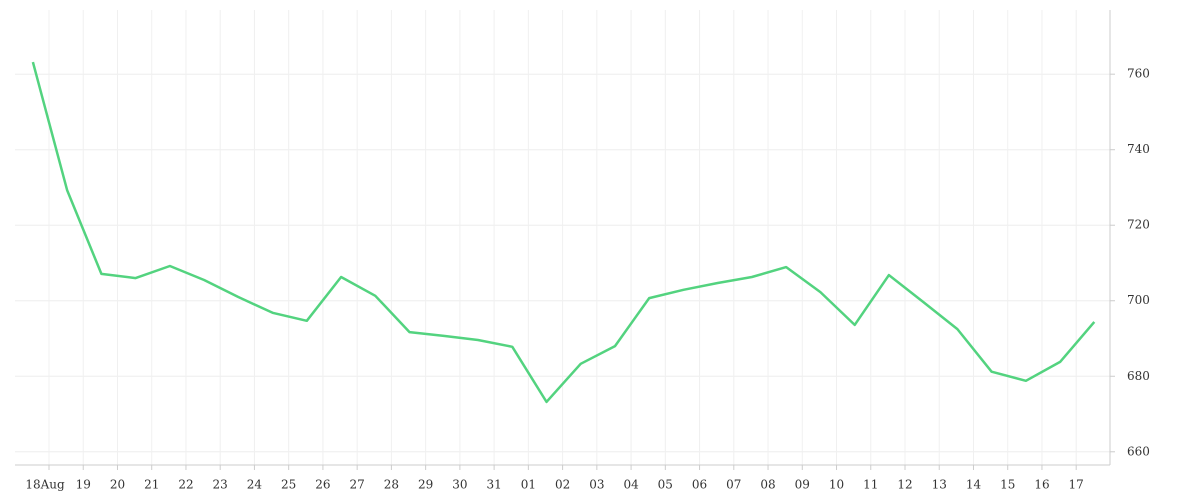  I want to click on x-tick-label: 19, so click(83, 485).